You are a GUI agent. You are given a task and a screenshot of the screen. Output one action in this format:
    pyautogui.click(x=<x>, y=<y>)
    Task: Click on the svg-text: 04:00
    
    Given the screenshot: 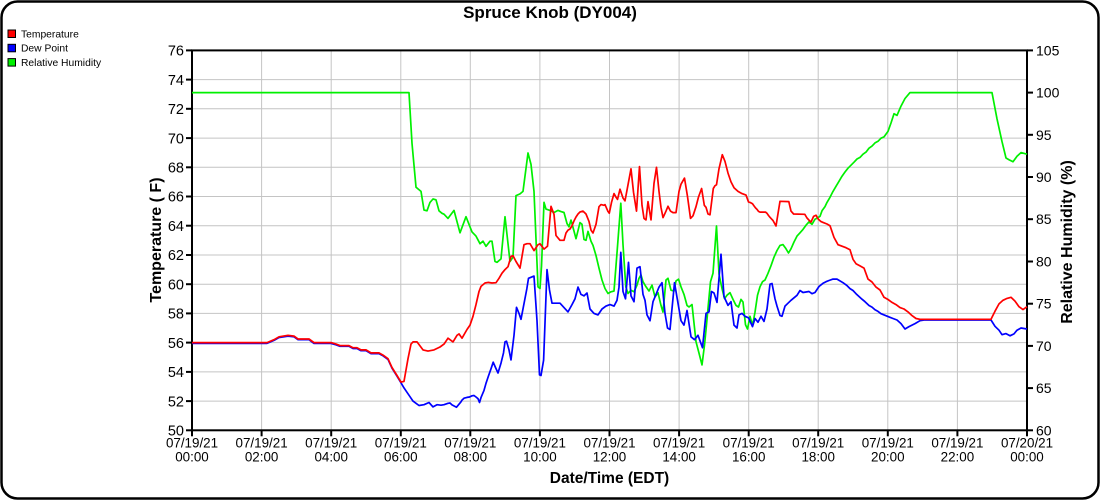 What is the action you would take?
    pyautogui.click(x=331, y=457)
    